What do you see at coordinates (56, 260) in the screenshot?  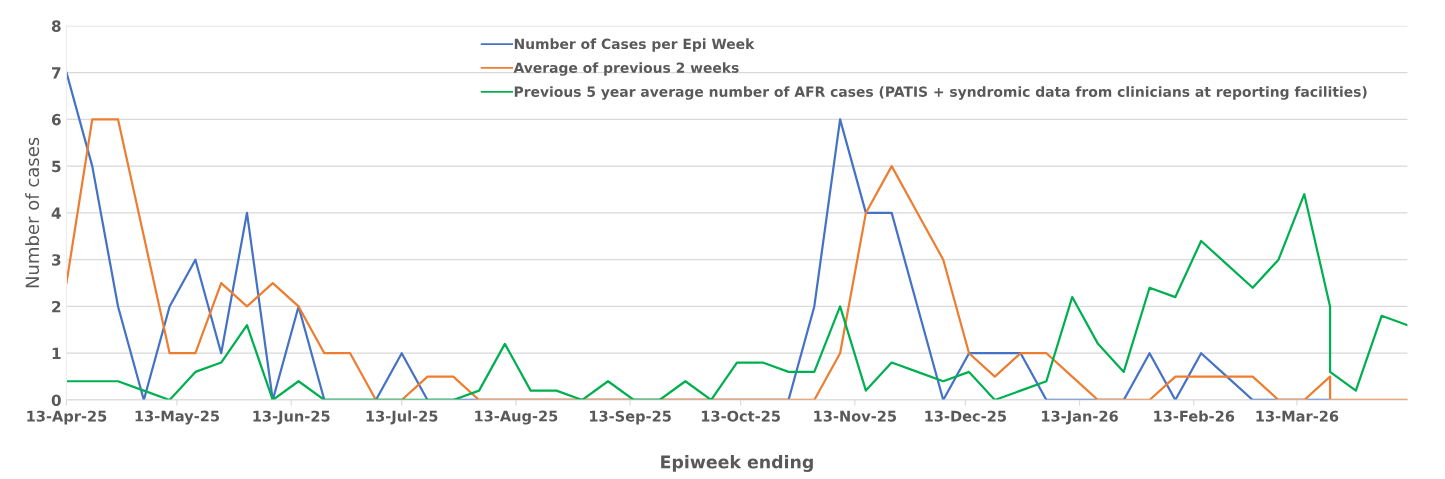 I see `y-tick-label: 3` at bounding box center [56, 260].